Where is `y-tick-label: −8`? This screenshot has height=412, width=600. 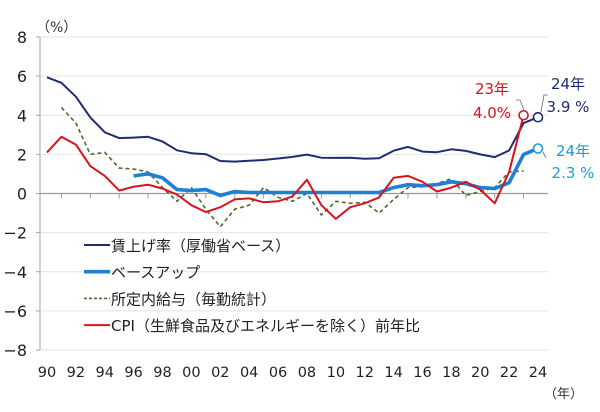
y-tick-label: −8 is located at coordinates (15, 350).